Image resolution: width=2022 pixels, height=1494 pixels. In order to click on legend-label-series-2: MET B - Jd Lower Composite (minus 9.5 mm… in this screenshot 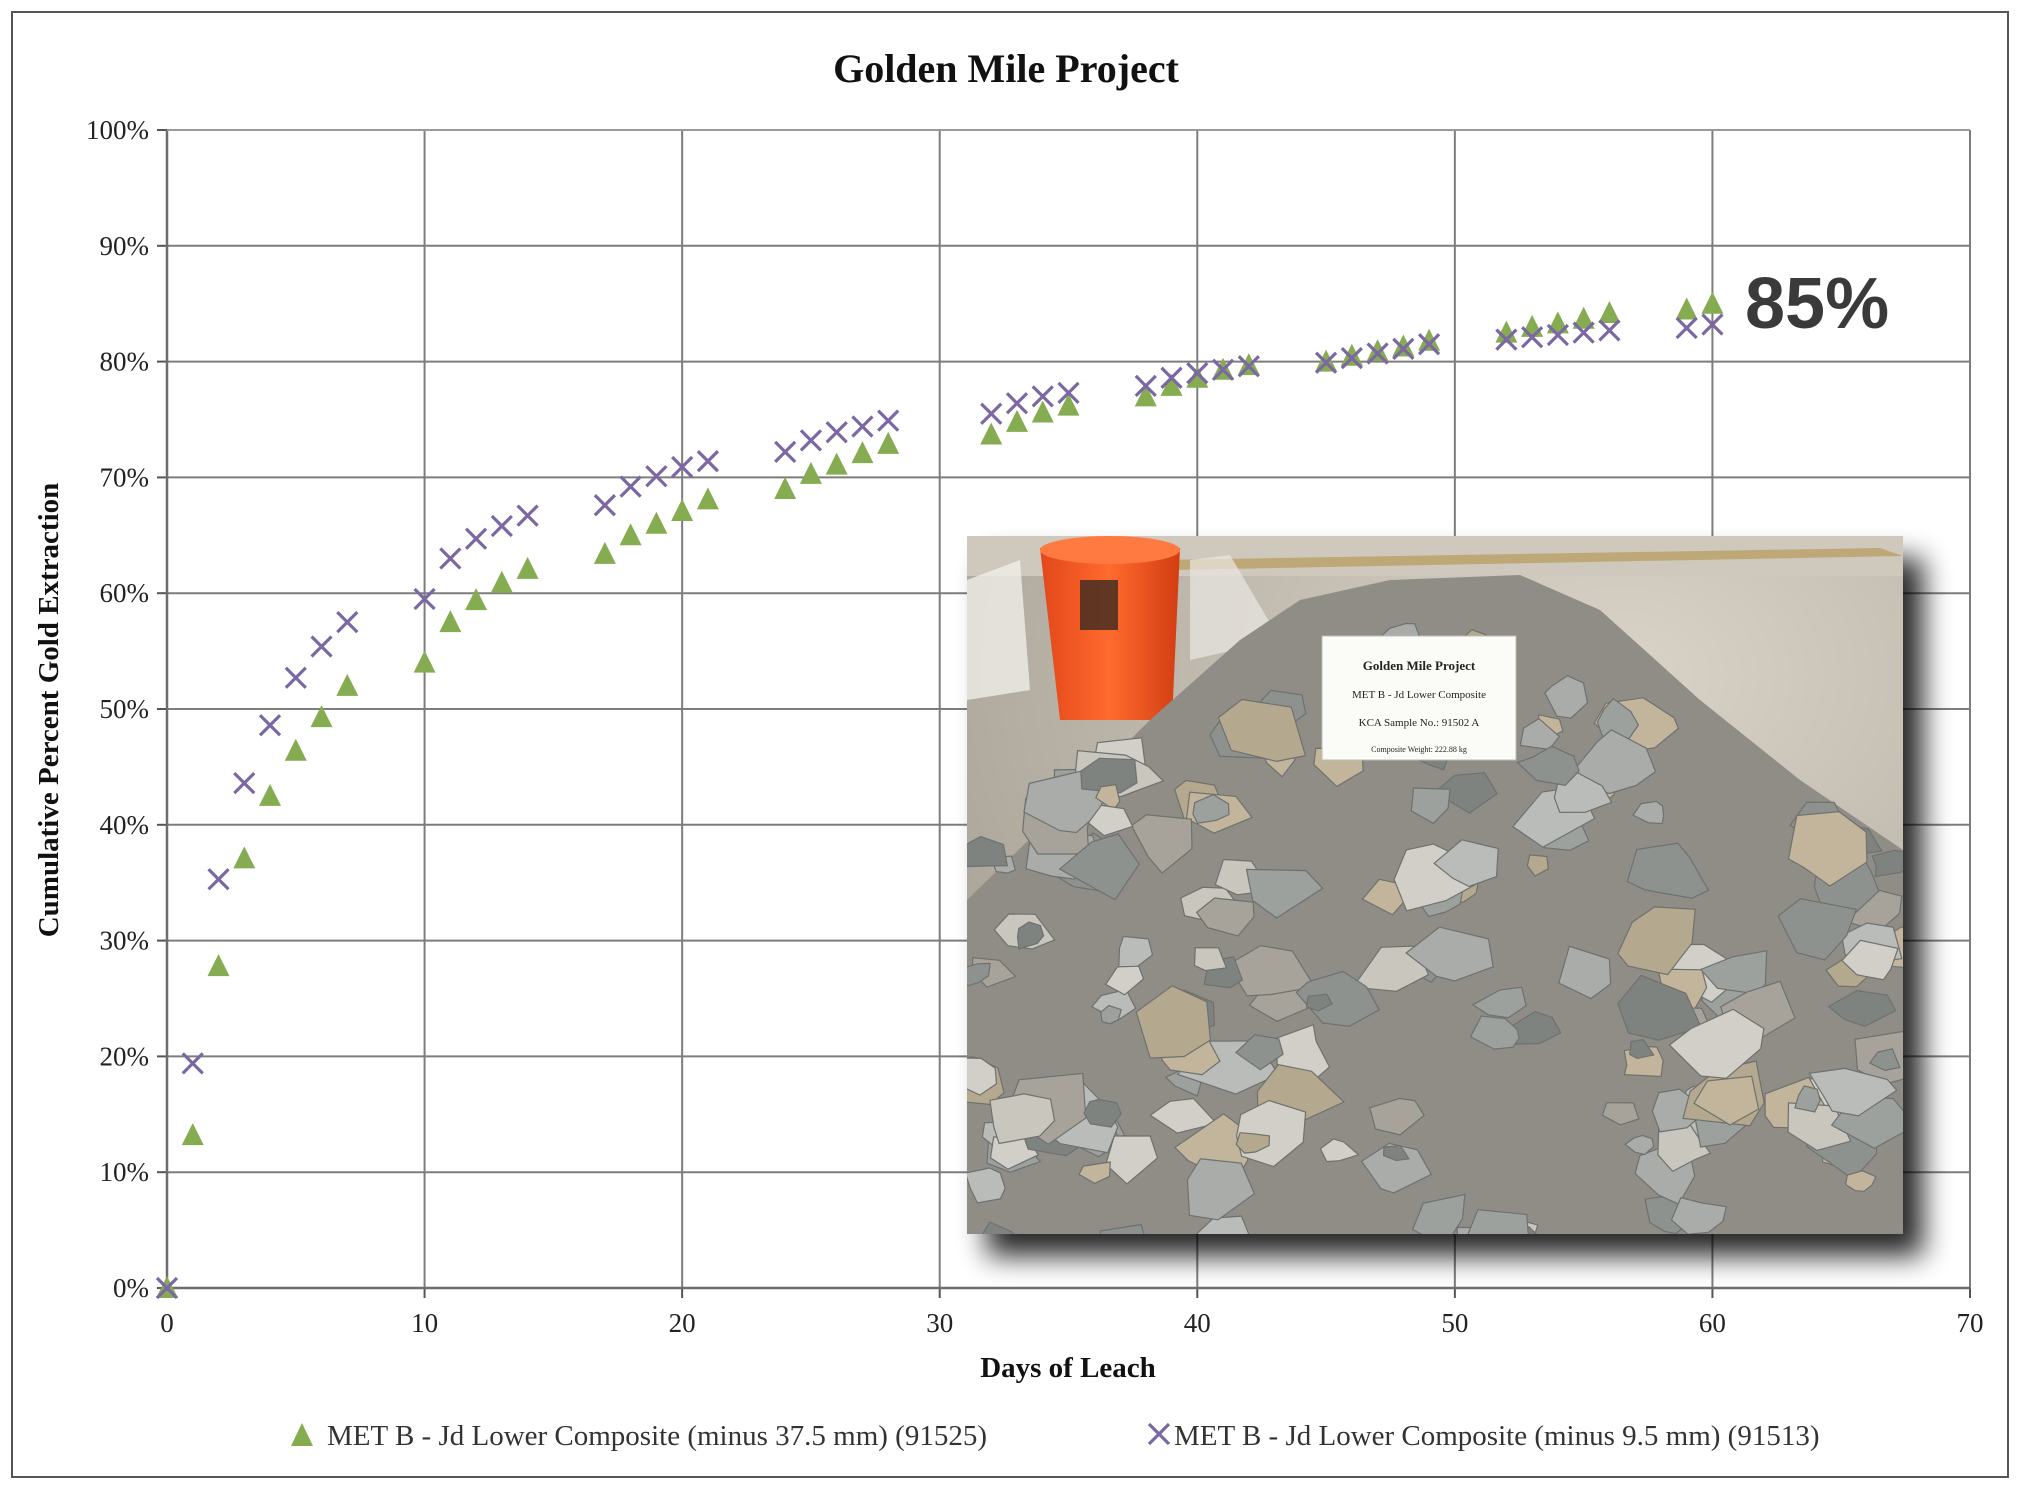, I will do `click(1496, 1436)`.